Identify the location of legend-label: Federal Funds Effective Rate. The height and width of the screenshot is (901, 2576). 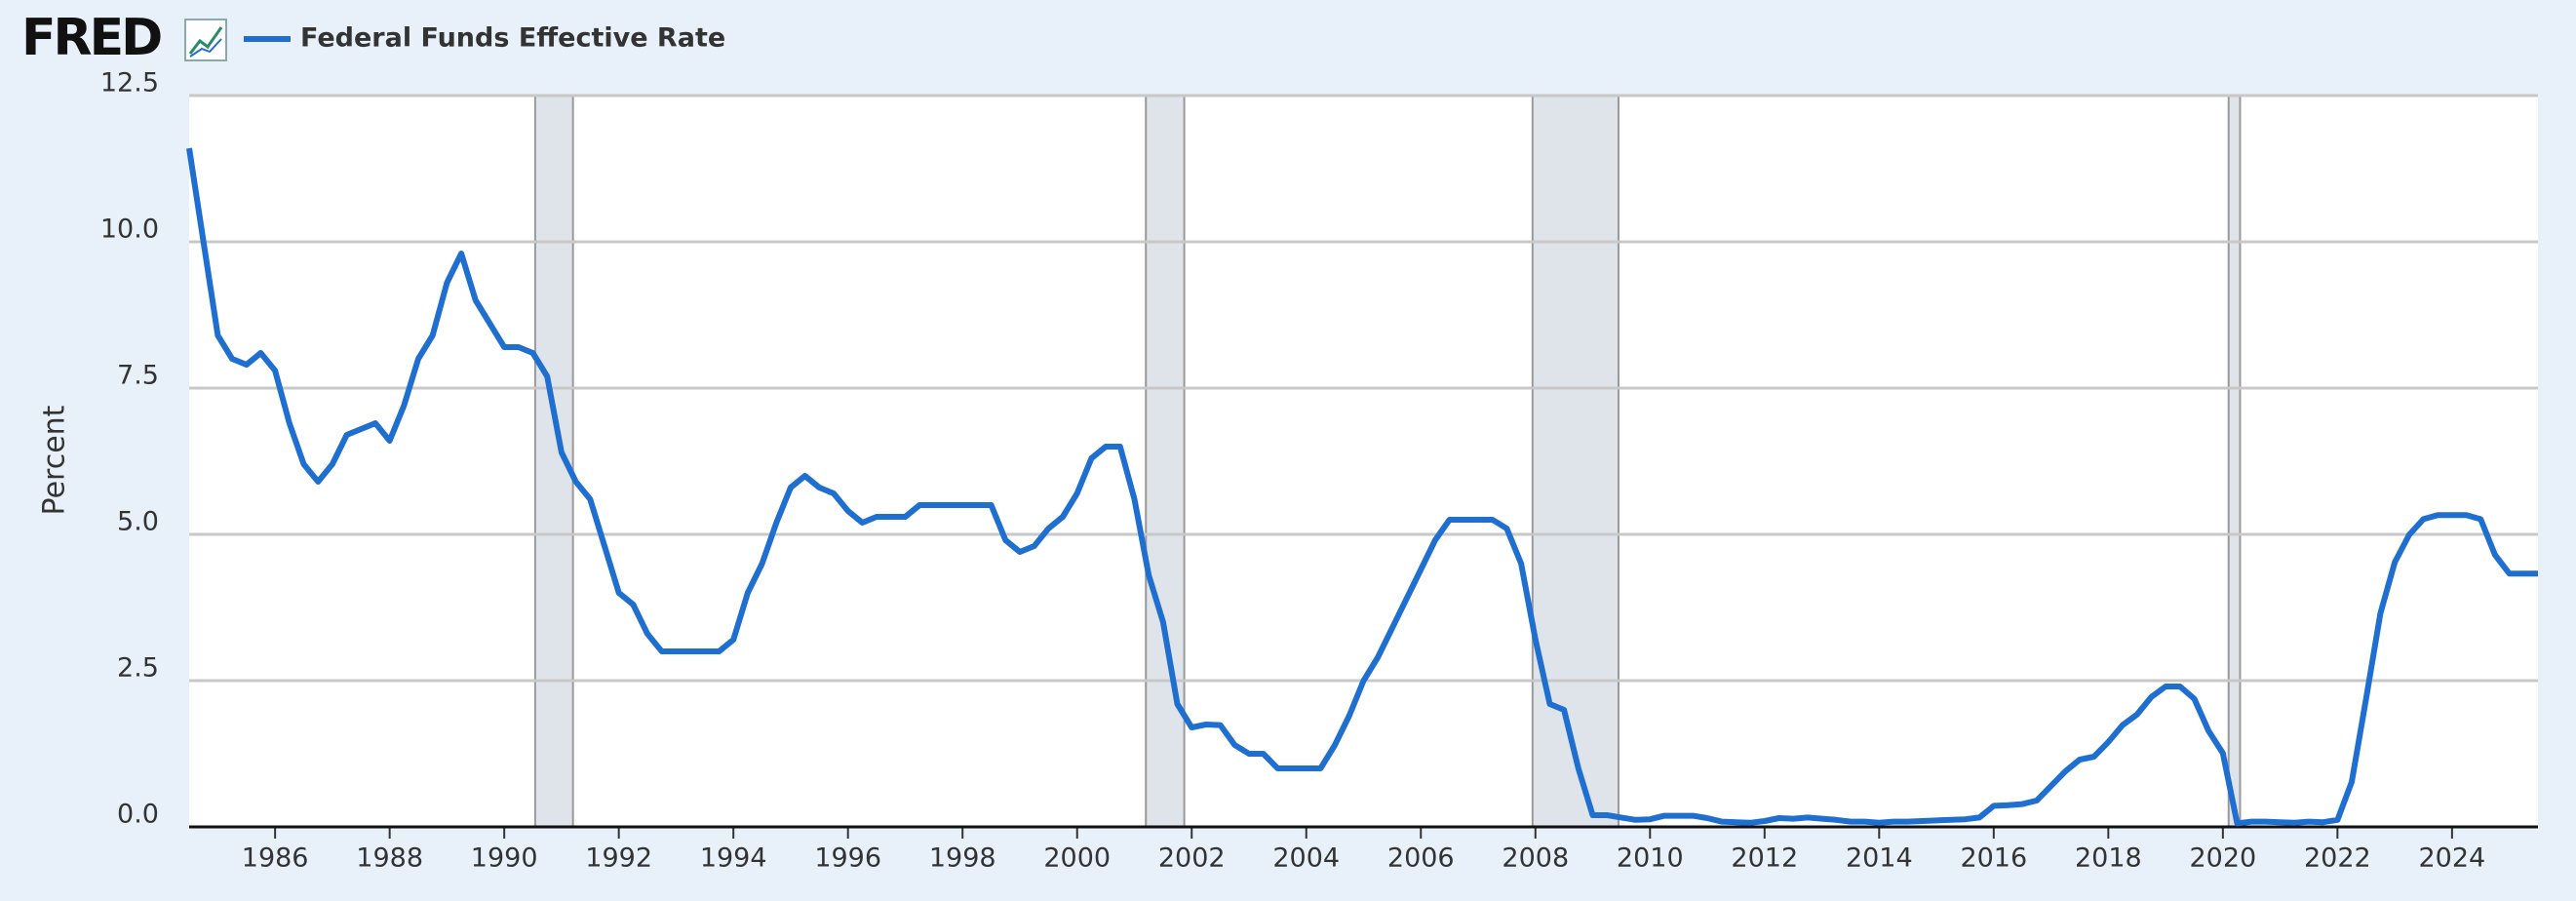
(512, 39).